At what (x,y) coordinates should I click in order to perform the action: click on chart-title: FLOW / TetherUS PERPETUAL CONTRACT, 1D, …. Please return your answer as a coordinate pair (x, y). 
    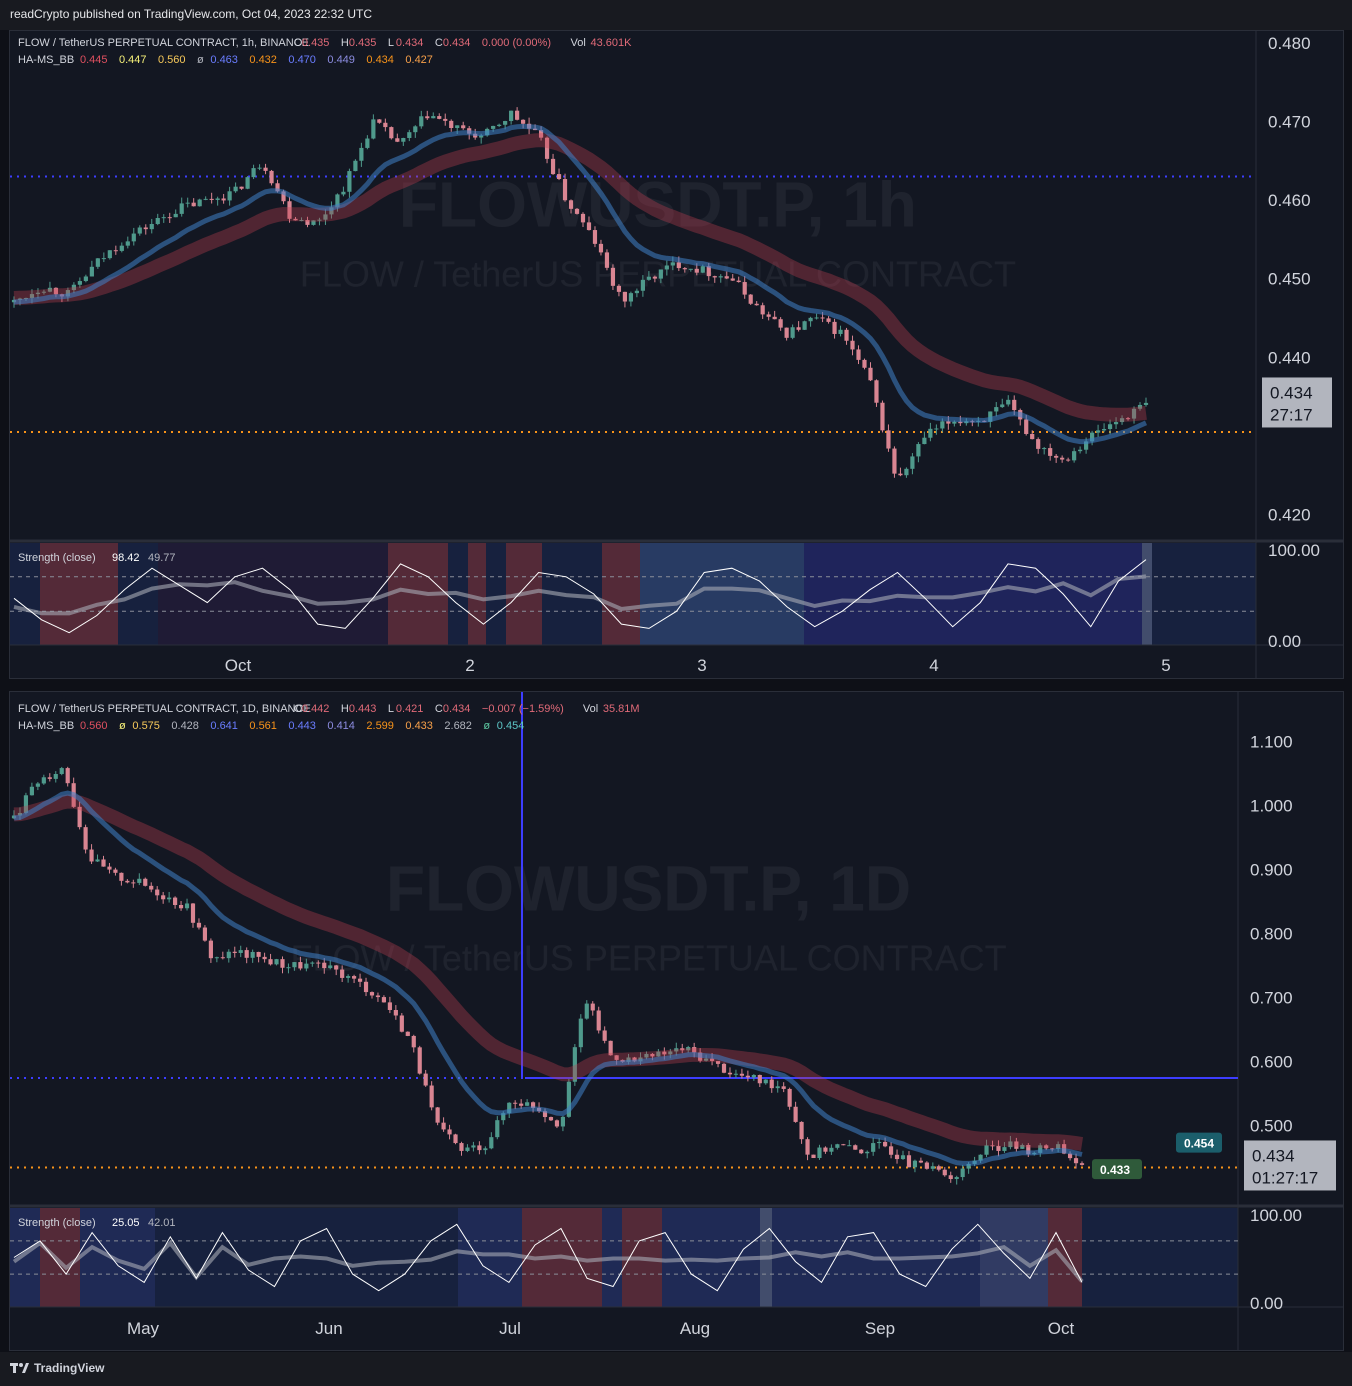
    Looking at the image, I should click on (164, 709).